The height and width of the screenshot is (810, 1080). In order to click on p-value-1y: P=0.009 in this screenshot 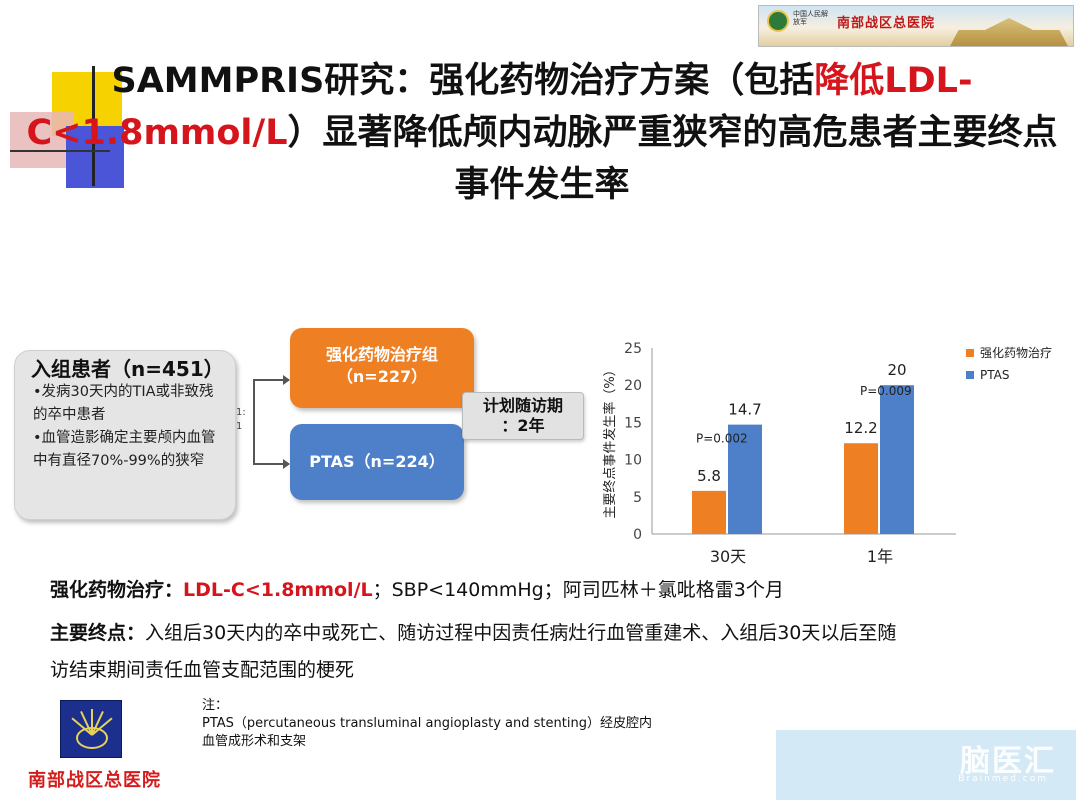, I will do `click(886, 391)`.